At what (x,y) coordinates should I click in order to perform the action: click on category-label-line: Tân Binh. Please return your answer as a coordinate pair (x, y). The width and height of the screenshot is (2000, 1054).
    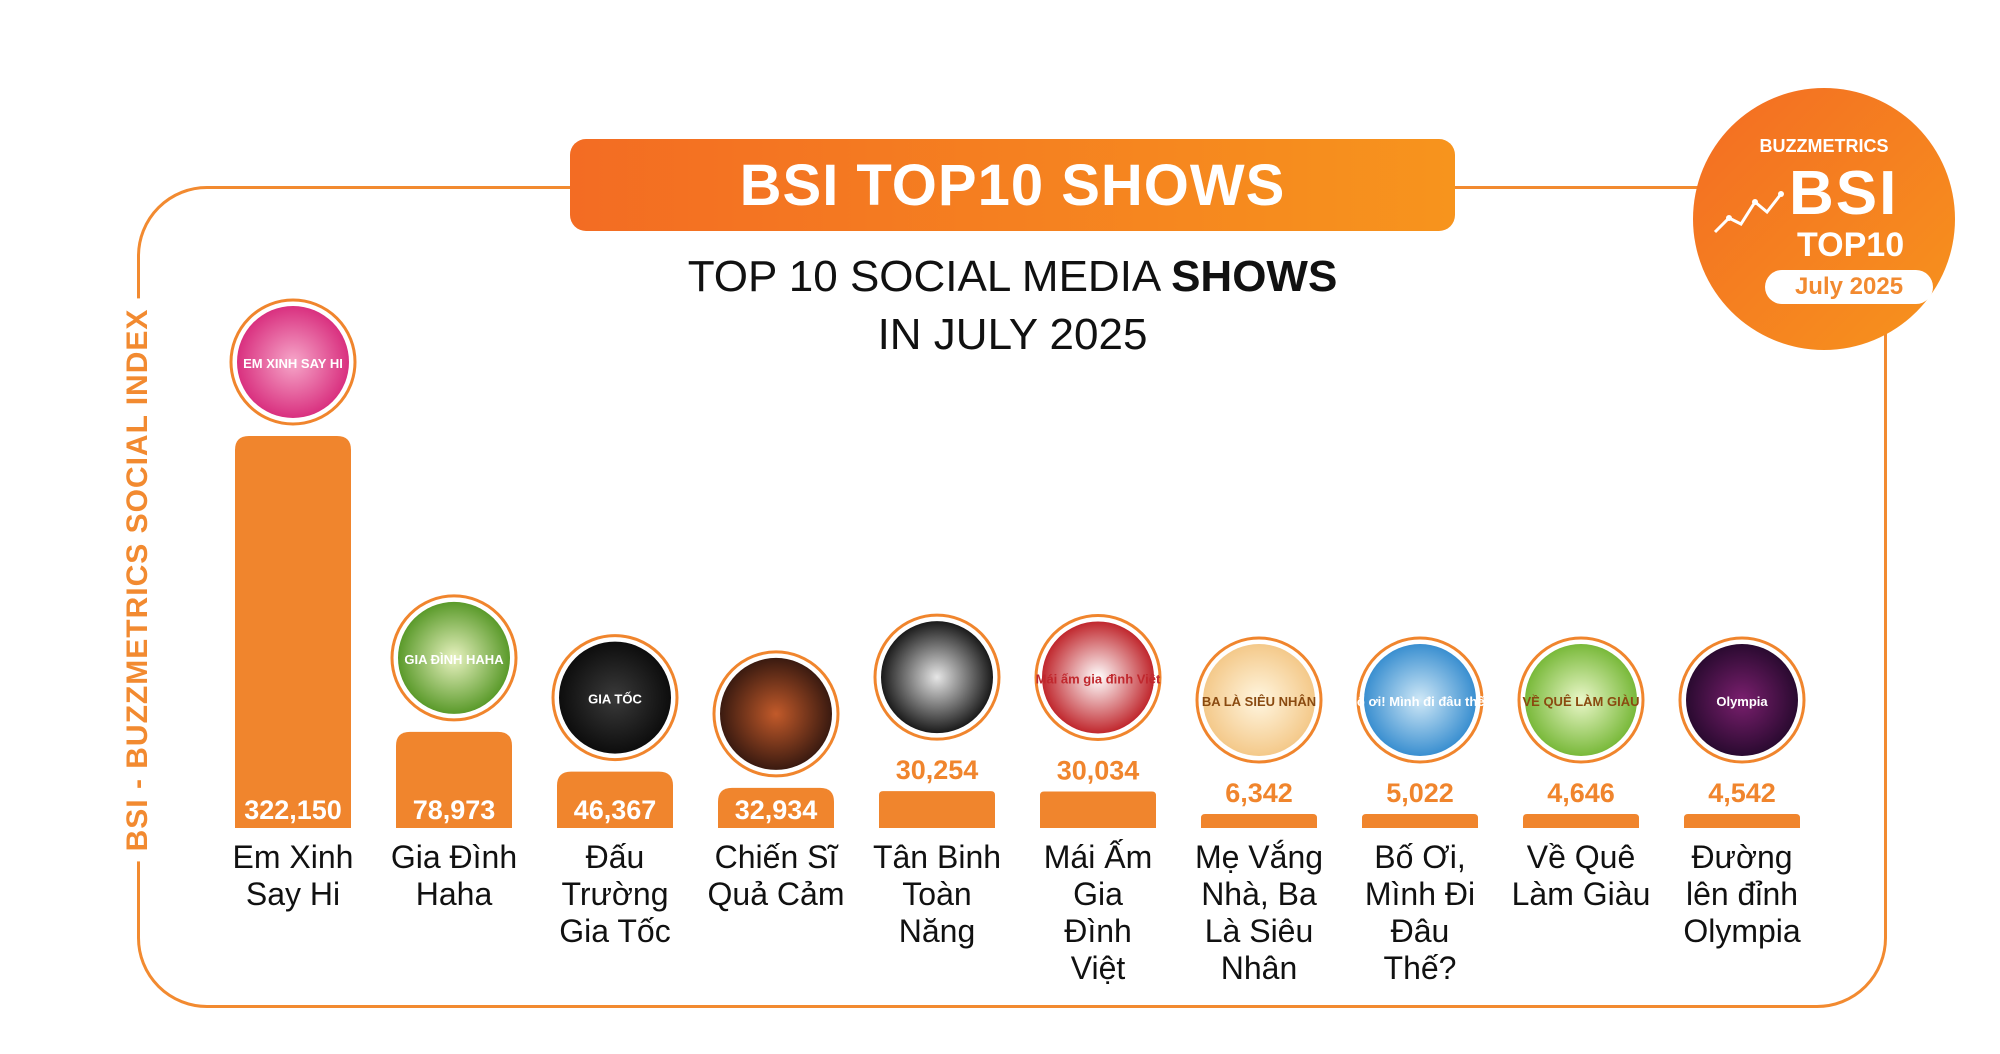
    Looking at the image, I should click on (937, 857).